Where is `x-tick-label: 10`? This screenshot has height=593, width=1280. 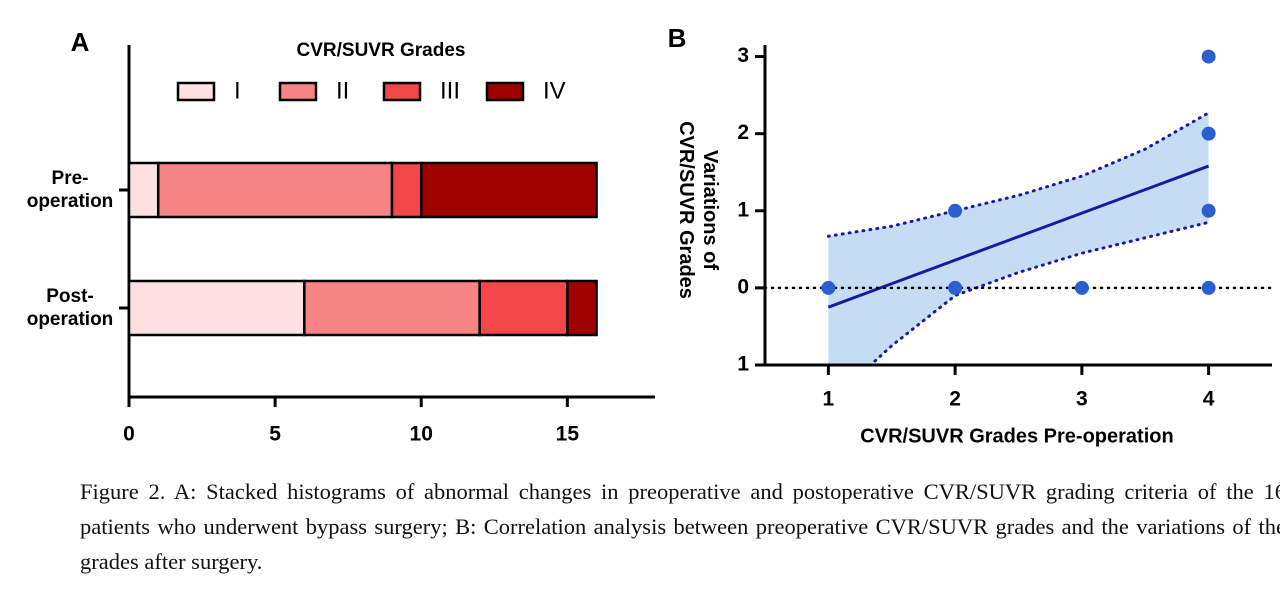 x-tick-label: 10 is located at coordinates (421, 434).